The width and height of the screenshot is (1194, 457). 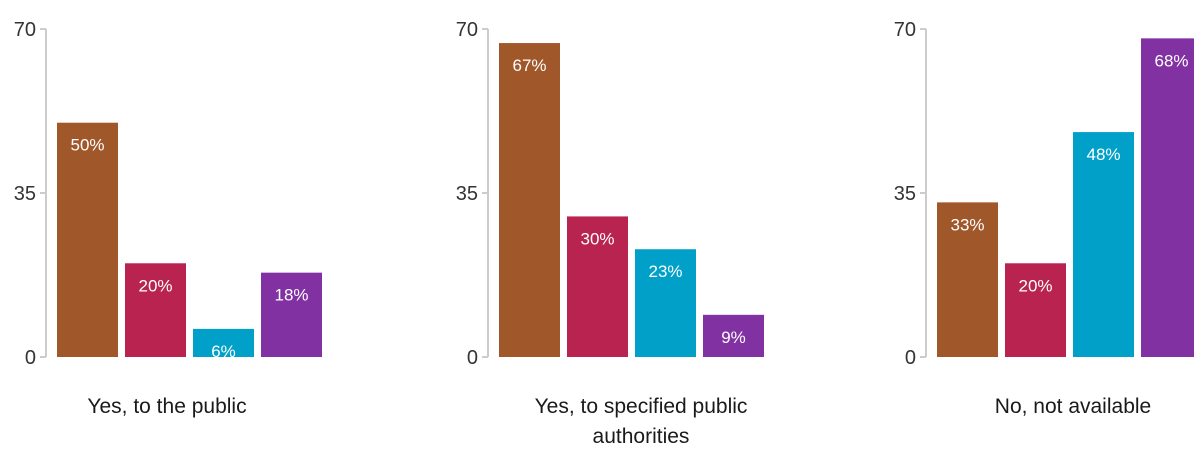 What do you see at coordinates (641, 421) in the screenshot?
I see `panel-title: Yes, to specified public authorities` at bounding box center [641, 421].